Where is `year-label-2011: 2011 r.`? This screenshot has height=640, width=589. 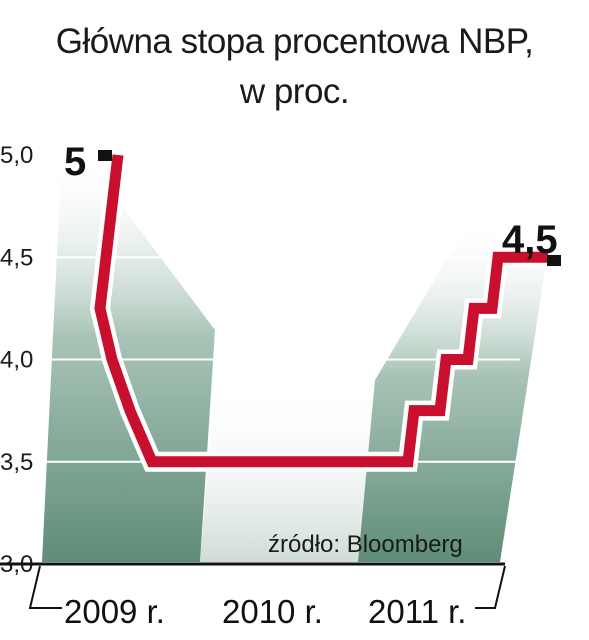
year-label-2011: 2011 r. is located at coordinates (417, 611).